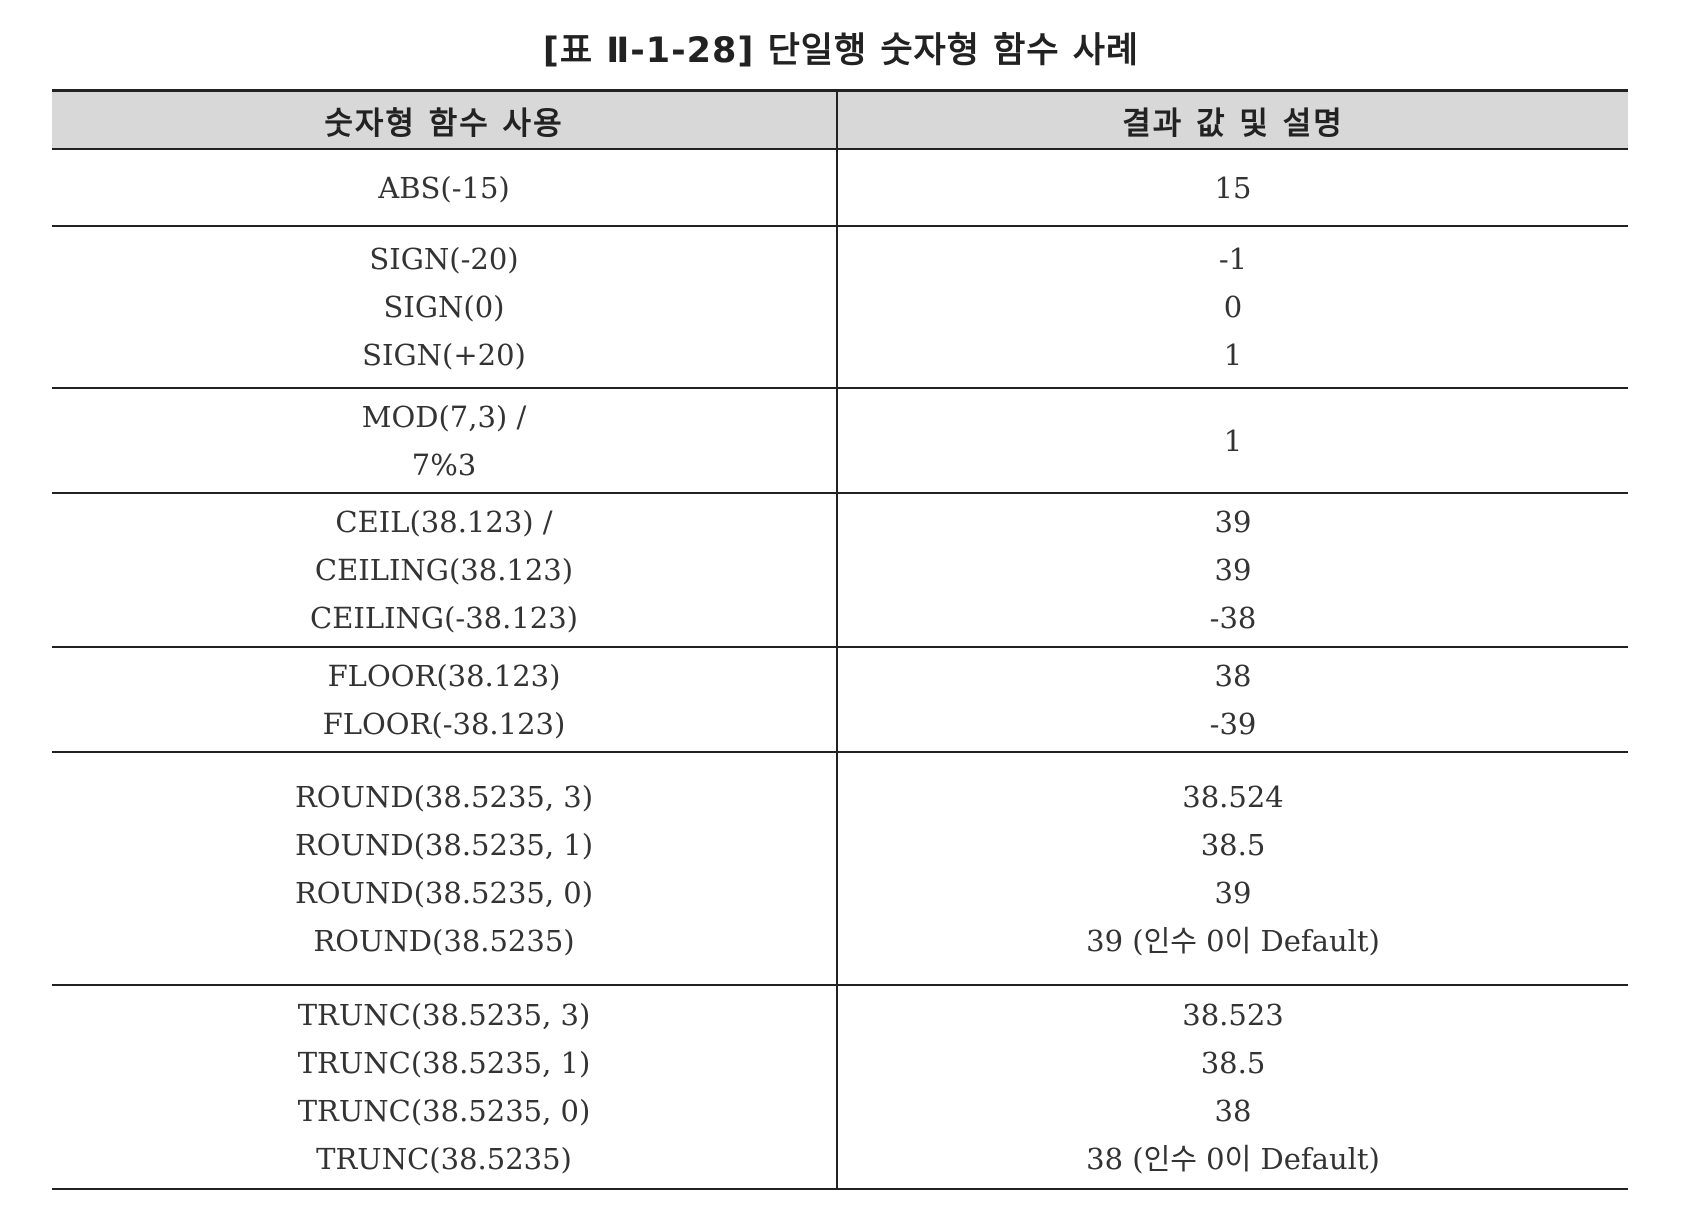  I want to click on usage-line: ABS(-15), so click(444, 187).